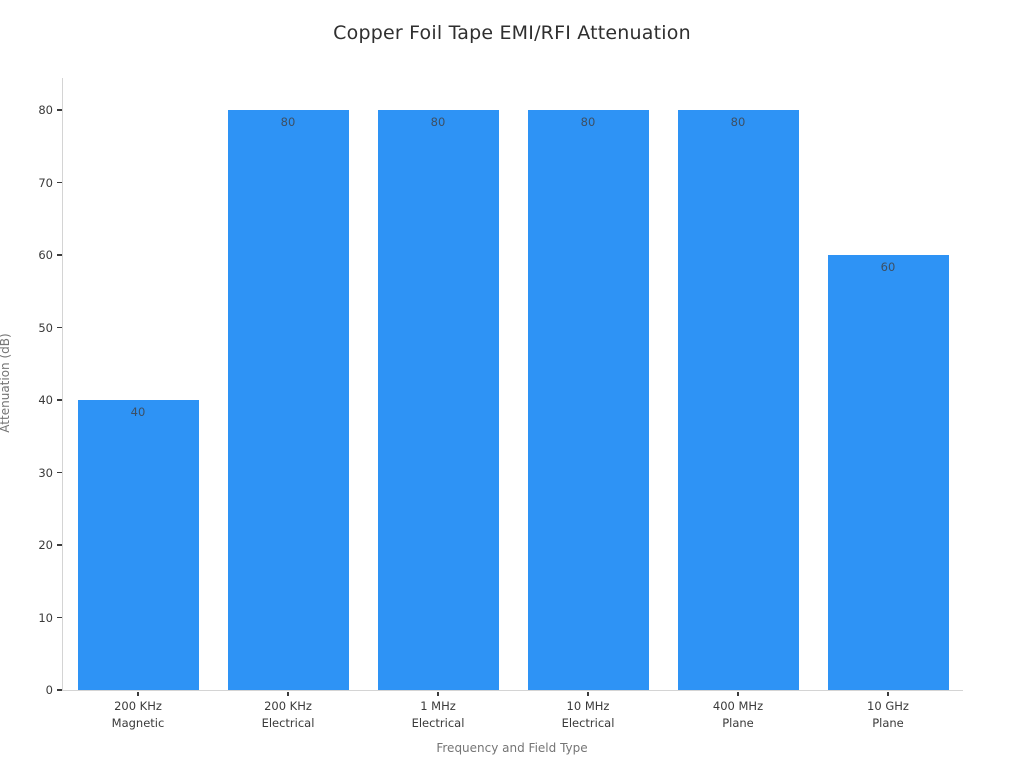 The image size is (1024, 768). Describe the element at coordinates (888, 267) in the screenshot. I see `bar-value-label: 60` at that location.